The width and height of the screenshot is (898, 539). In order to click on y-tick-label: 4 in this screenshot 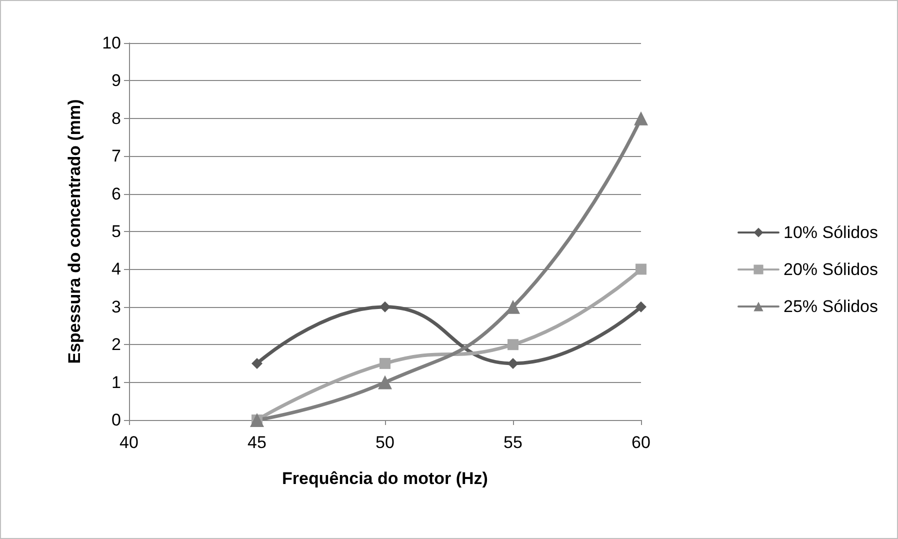, I will do `click(116, 269)`.